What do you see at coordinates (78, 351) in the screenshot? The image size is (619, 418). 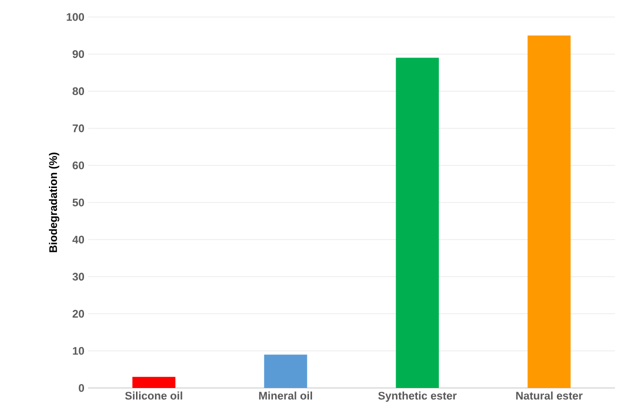 I see `y-tick-label: 10` at bounding box center [78, 351].